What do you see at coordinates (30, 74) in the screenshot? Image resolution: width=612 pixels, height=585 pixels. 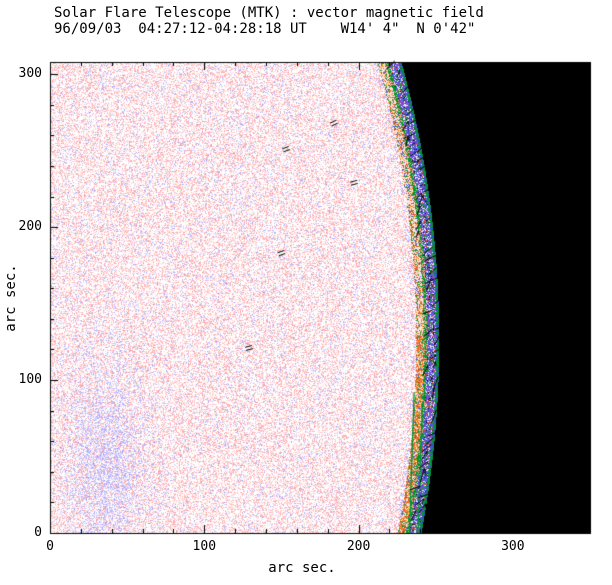 I see `y-tick-label: 300` at bounding box center [30, 74].